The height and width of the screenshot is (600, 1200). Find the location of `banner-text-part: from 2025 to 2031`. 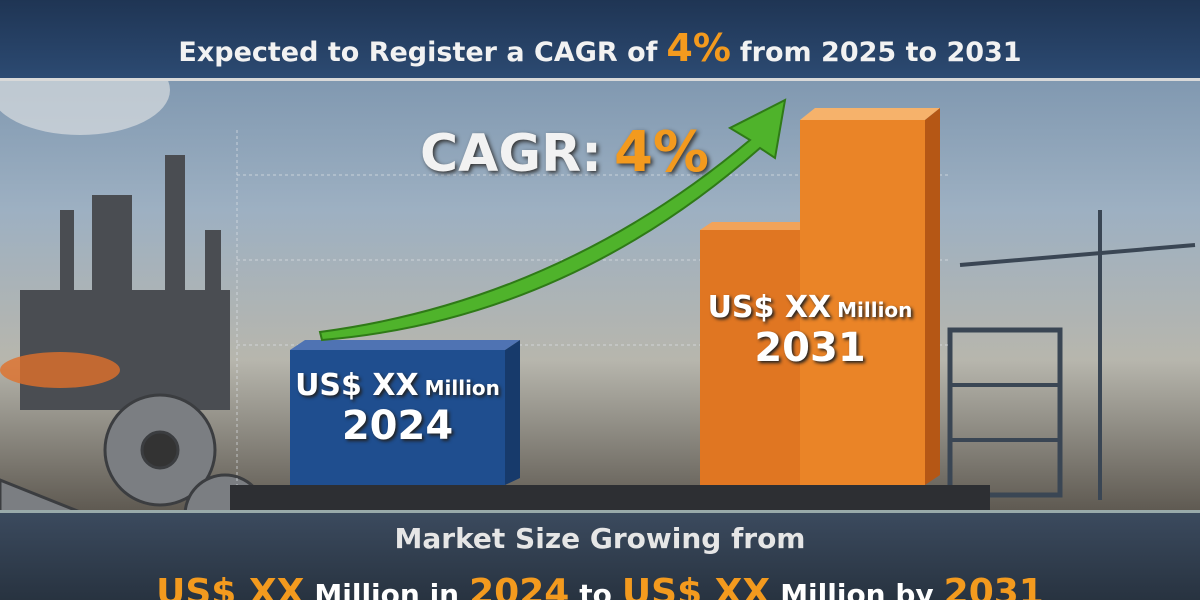

banner-text-part: from 2025 to 2031 is located at coordinates (880, 52).